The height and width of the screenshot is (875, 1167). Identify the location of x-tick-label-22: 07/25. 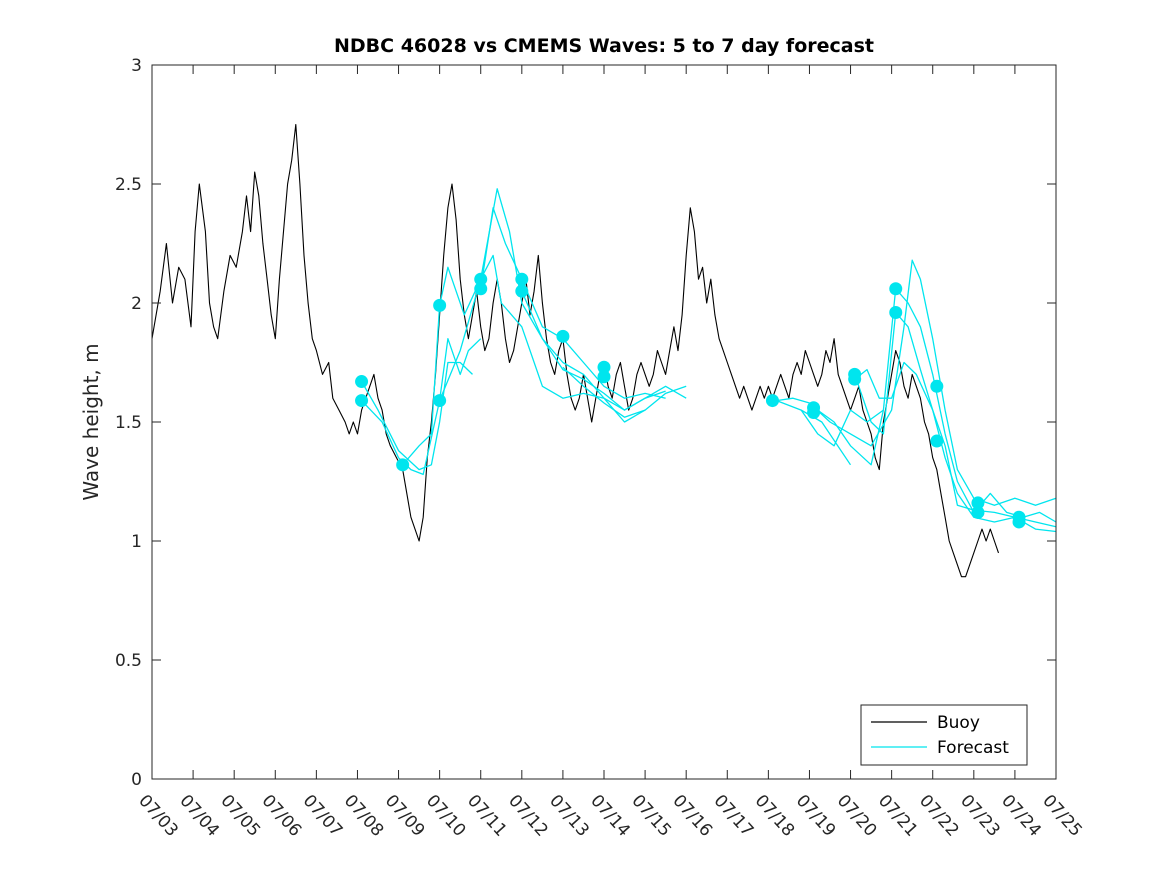
(1062, 816).